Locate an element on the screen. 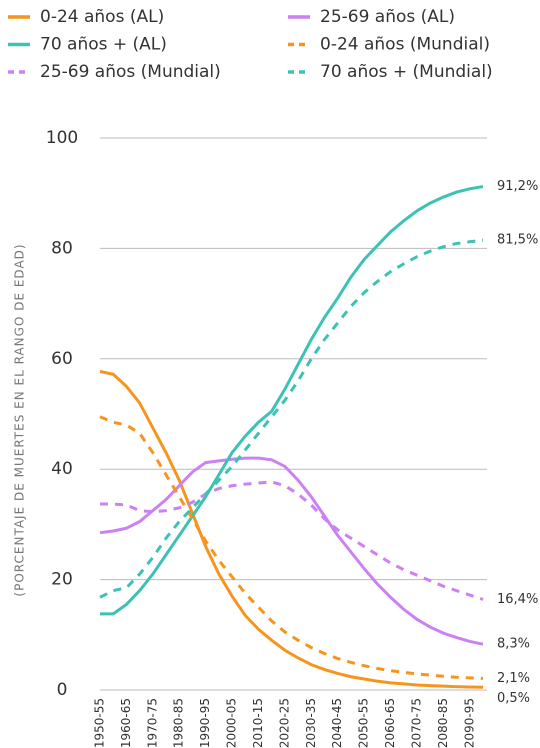  x-tick-label: 1980-85 is located at coordinates (179, 723).